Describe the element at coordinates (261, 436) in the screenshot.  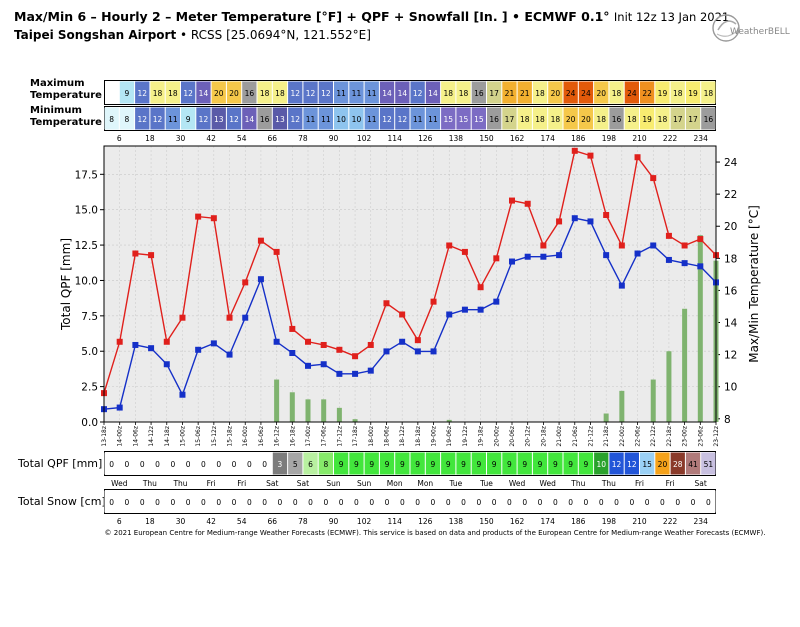
I see `x-tick-label: 16-06z` at that location.